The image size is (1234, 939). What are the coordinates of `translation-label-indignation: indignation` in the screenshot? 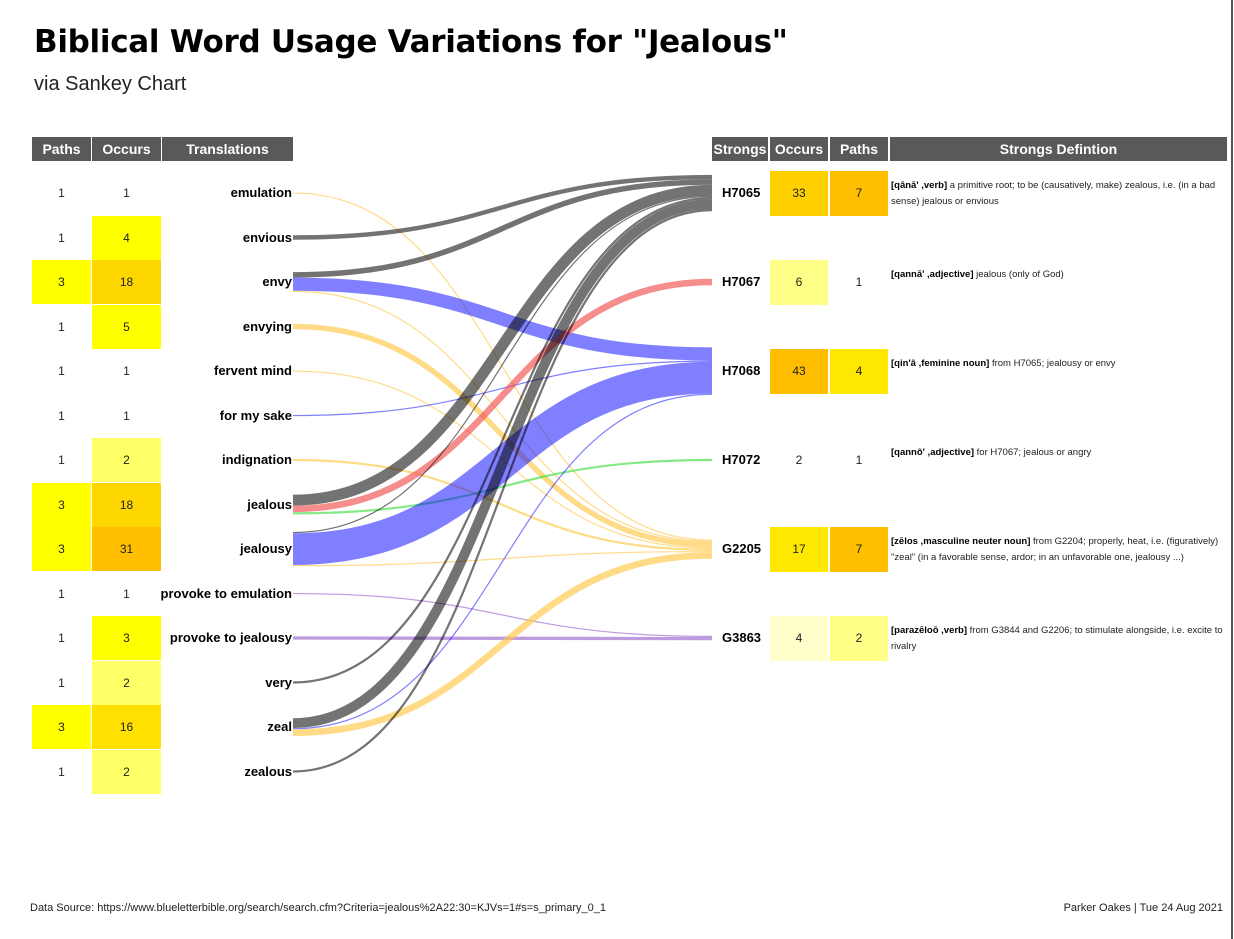 It's located at (256, 459).